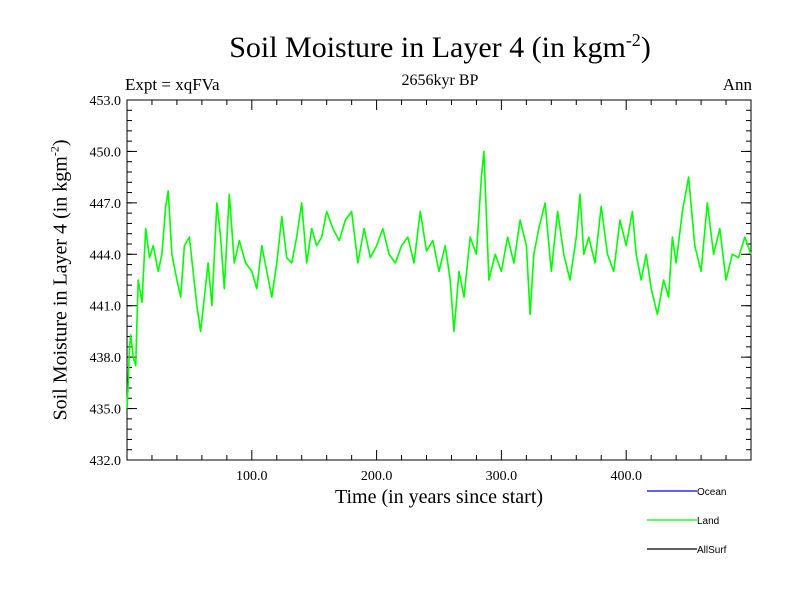  Describe the element at coordinates (106, 101) in the screenshot. I see `y-tick-label: 453.0` at that location.